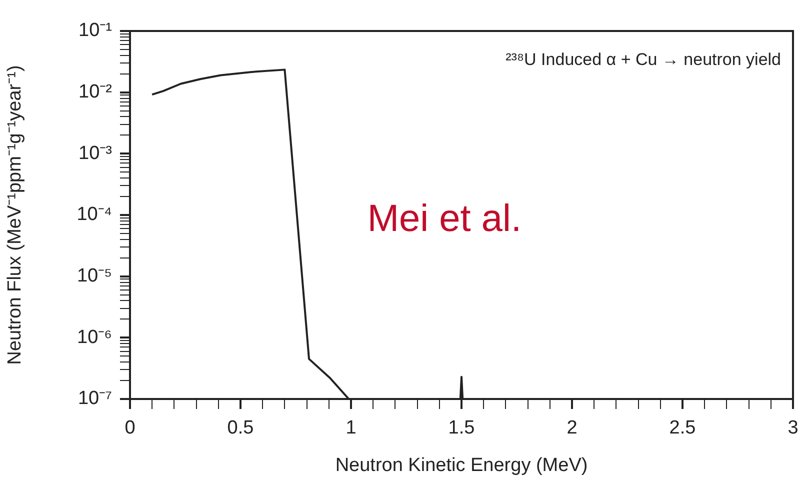  I want to click on y-tick-label: 10⁻⁷, so click(95, 399).